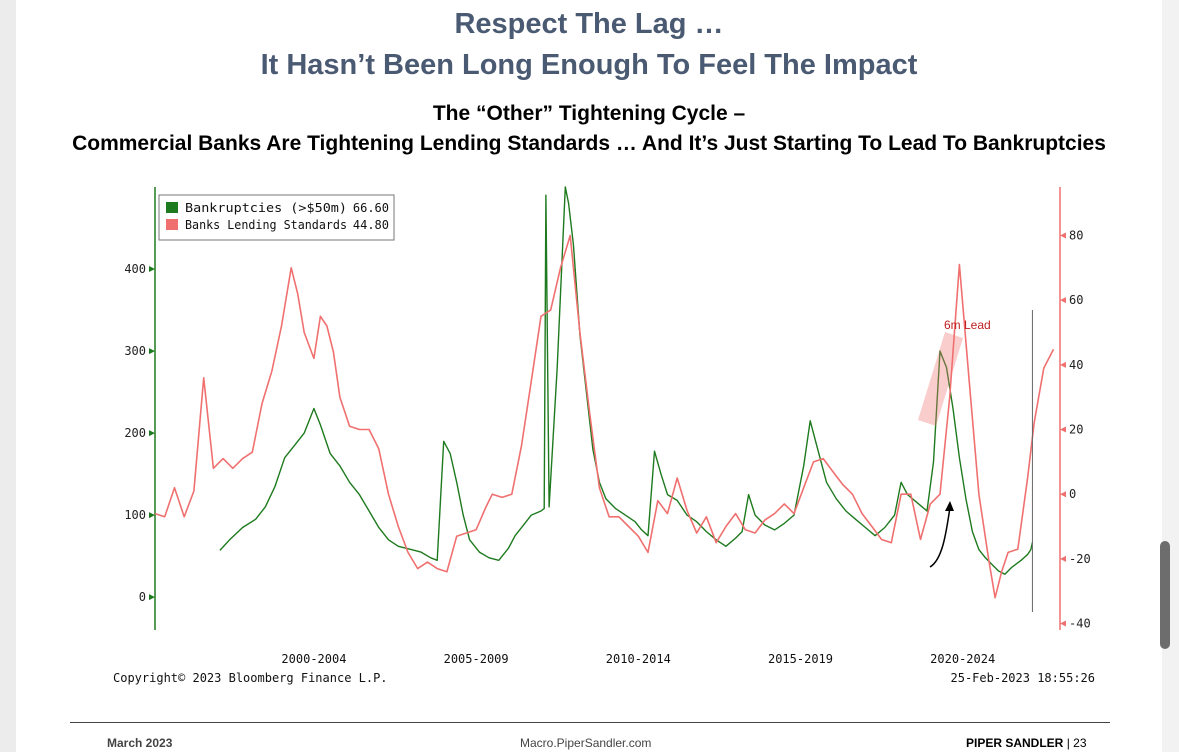  Describe the element at coordinates (313, 659) in the screenshot. I see `x-tick-label: 2000-2004` at that location.